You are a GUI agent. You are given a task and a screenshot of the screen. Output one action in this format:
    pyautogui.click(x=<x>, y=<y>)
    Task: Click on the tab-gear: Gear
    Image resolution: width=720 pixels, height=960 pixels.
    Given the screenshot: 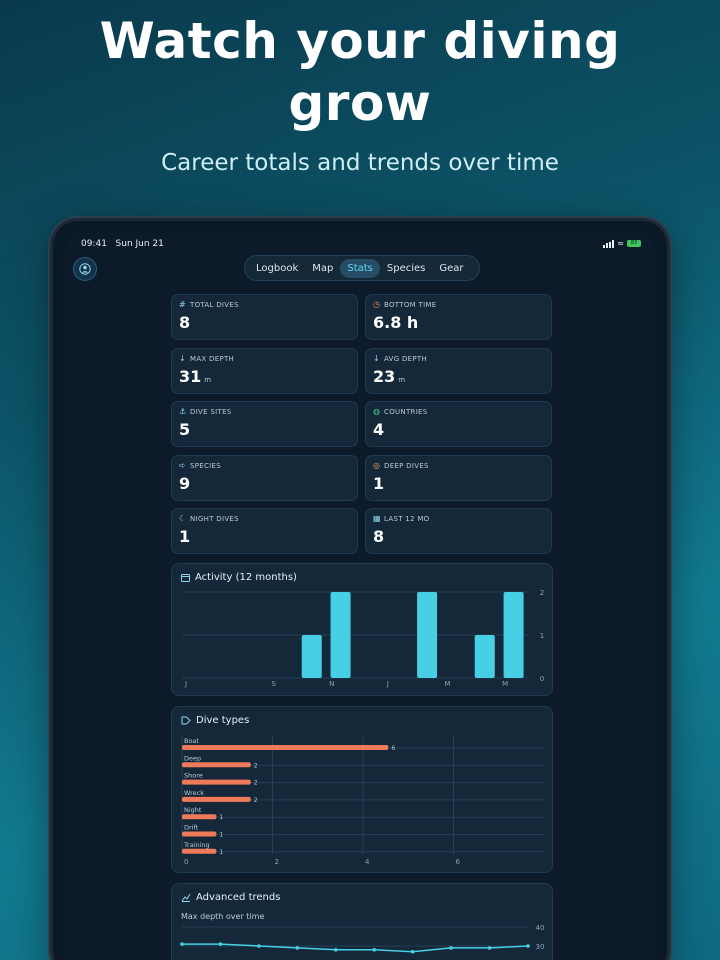 What is the action you would take?
    pyautogui.click(x=451, y=268)
    